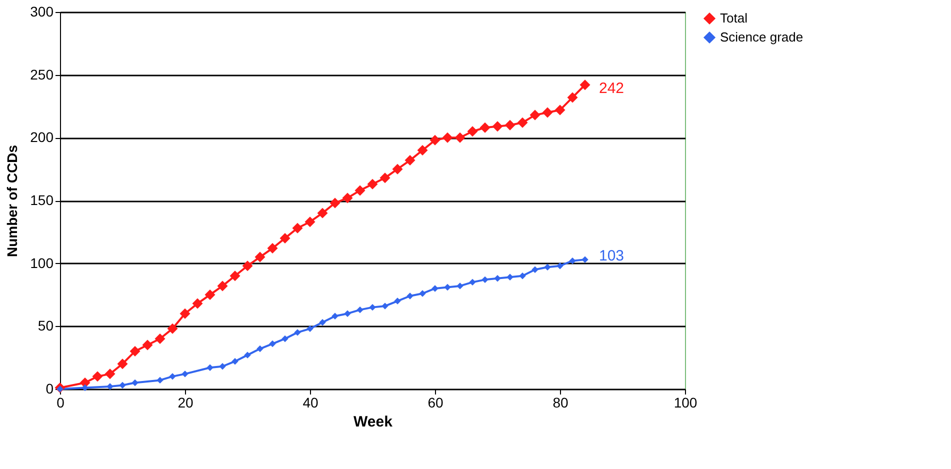 The image size is (951, 469). I want to click on y-tick-label: 150, so click(42, 200).